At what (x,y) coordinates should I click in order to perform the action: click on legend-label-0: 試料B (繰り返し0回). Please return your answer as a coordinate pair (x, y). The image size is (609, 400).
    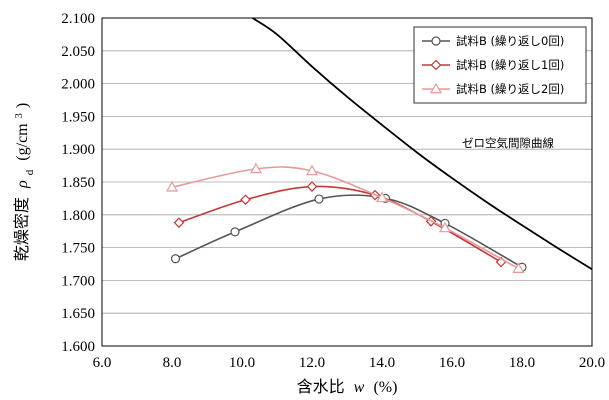
    Looking at the image, I should click on (510, 41).